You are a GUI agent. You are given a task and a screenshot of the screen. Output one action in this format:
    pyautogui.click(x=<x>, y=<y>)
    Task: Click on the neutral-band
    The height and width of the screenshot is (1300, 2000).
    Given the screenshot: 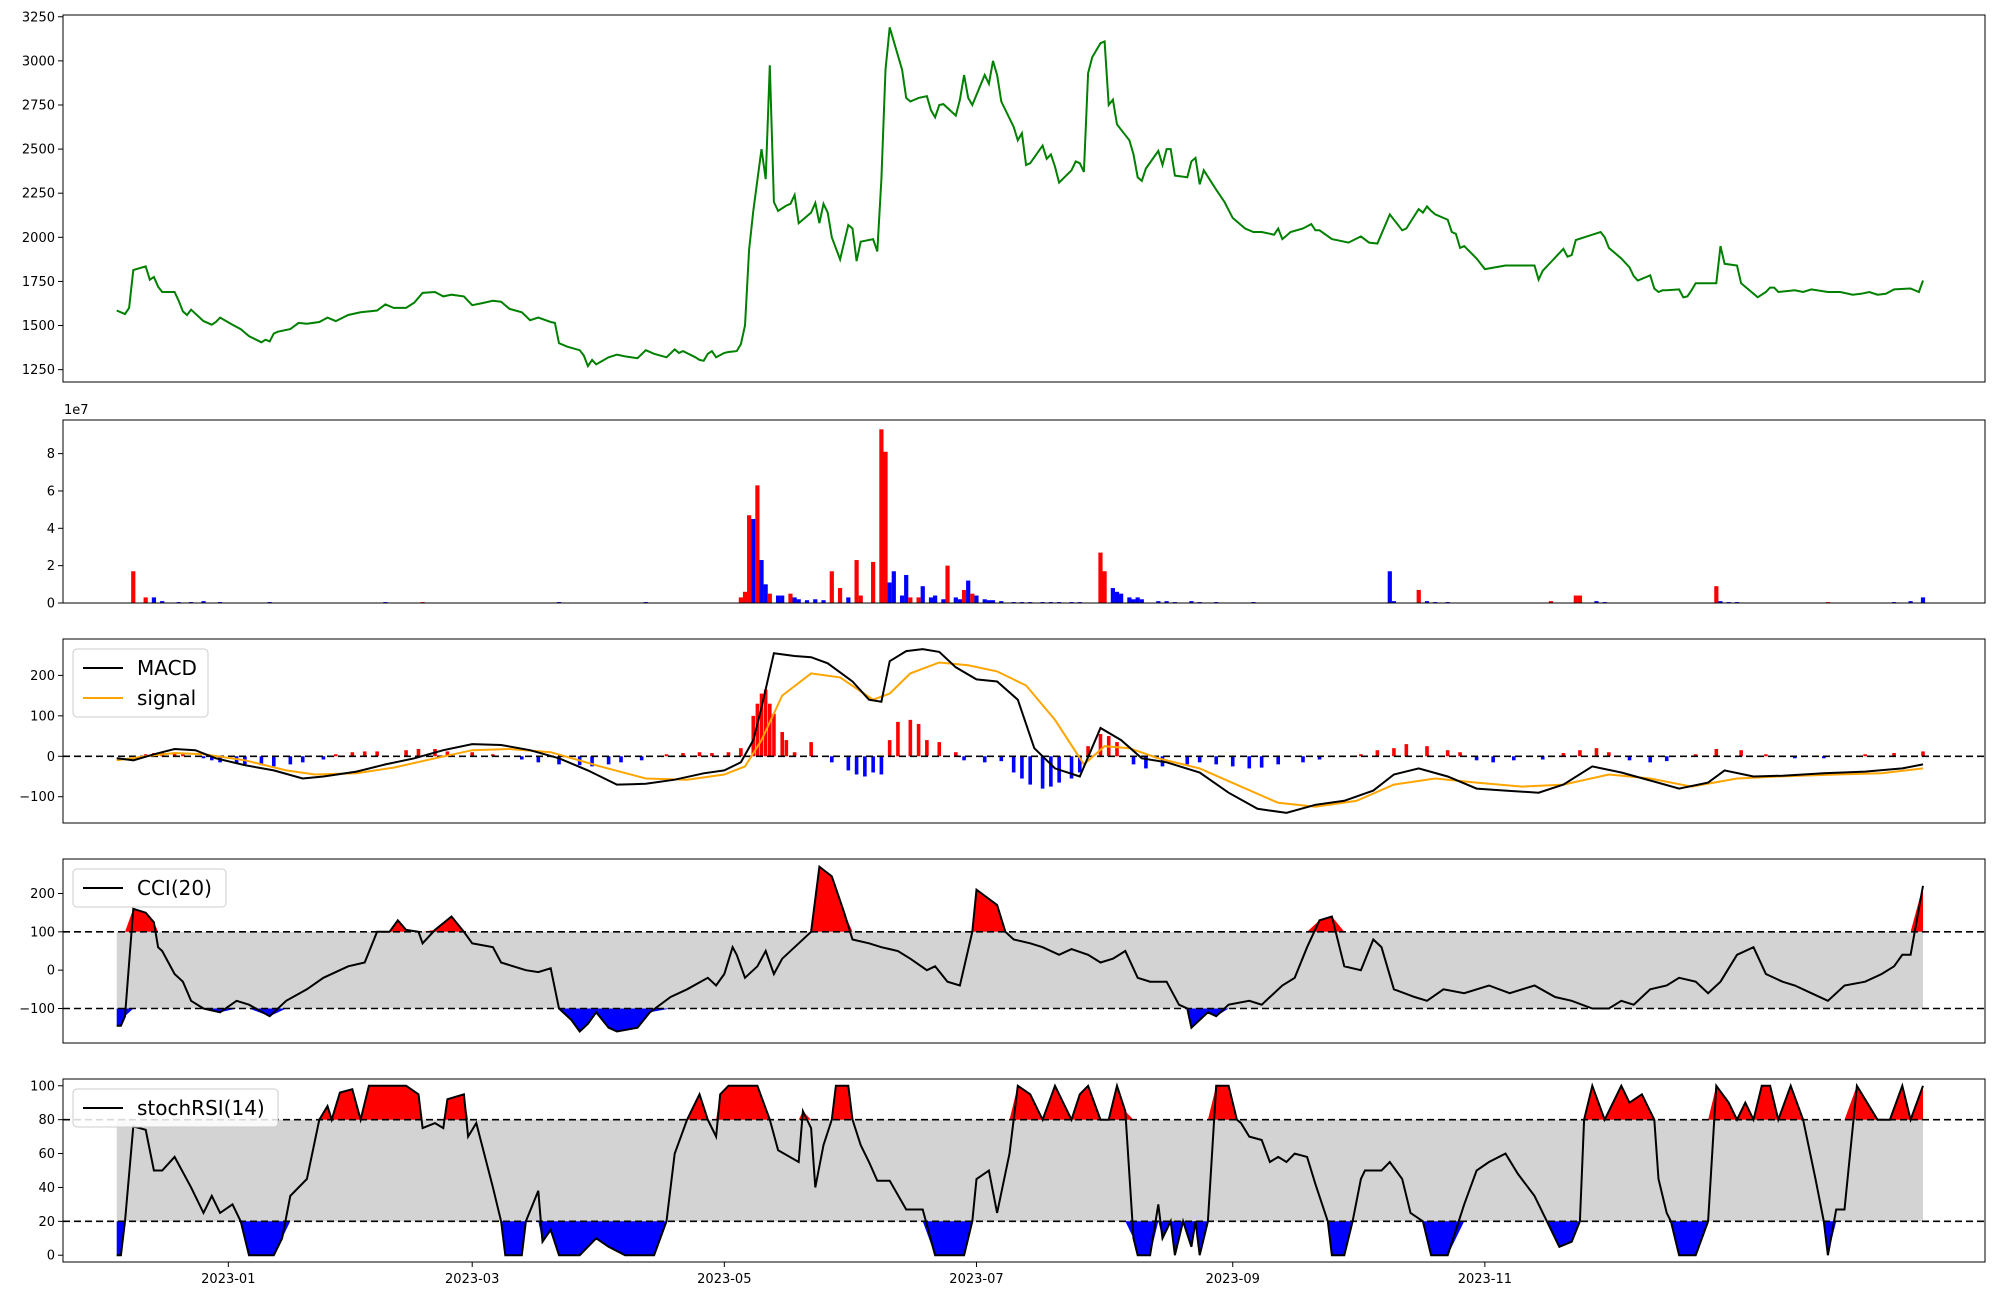 What is the action you would take?
    pyautogui.click(x=1020, y=1170)
    